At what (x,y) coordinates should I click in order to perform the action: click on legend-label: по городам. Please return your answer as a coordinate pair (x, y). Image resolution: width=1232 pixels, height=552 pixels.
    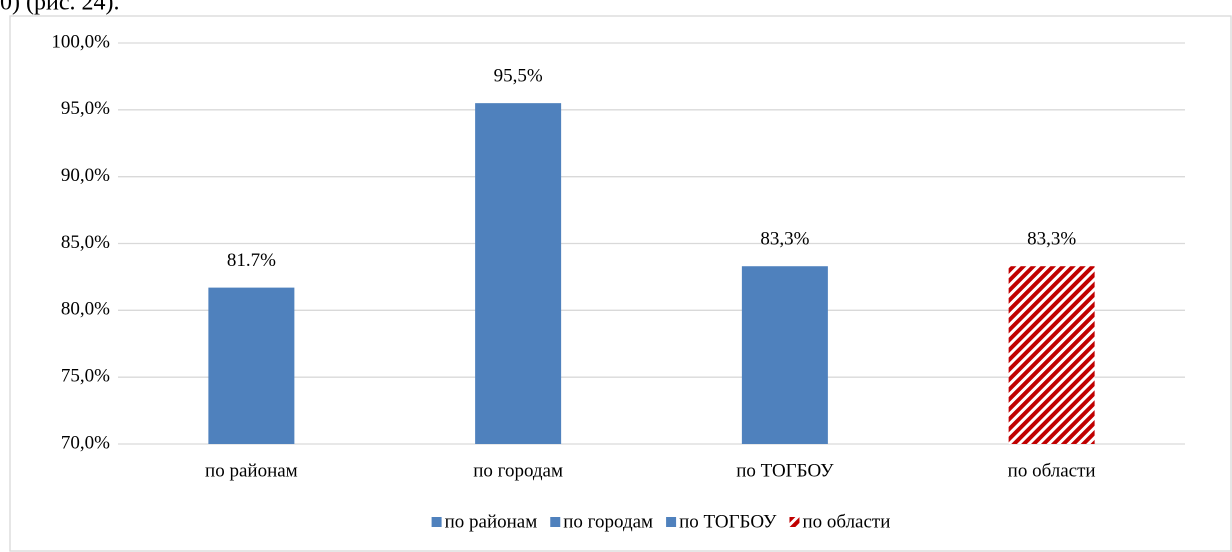
    Looking at the image, I should click on (608, 521).